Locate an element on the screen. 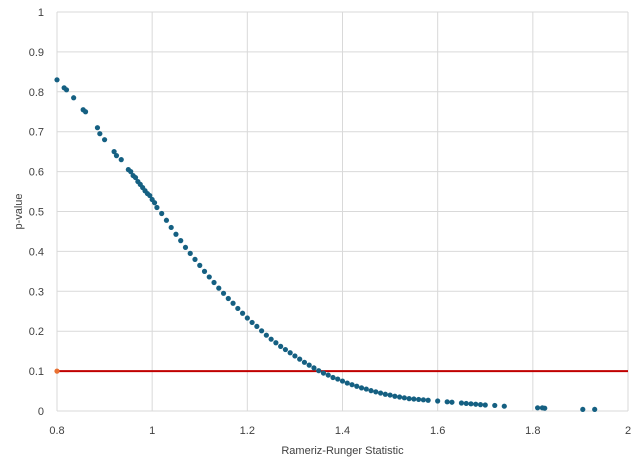 Image resolution: width=639 pixels, height=466 pixels. y-tick-label: 0.2 is located at coordinates (36, 332).